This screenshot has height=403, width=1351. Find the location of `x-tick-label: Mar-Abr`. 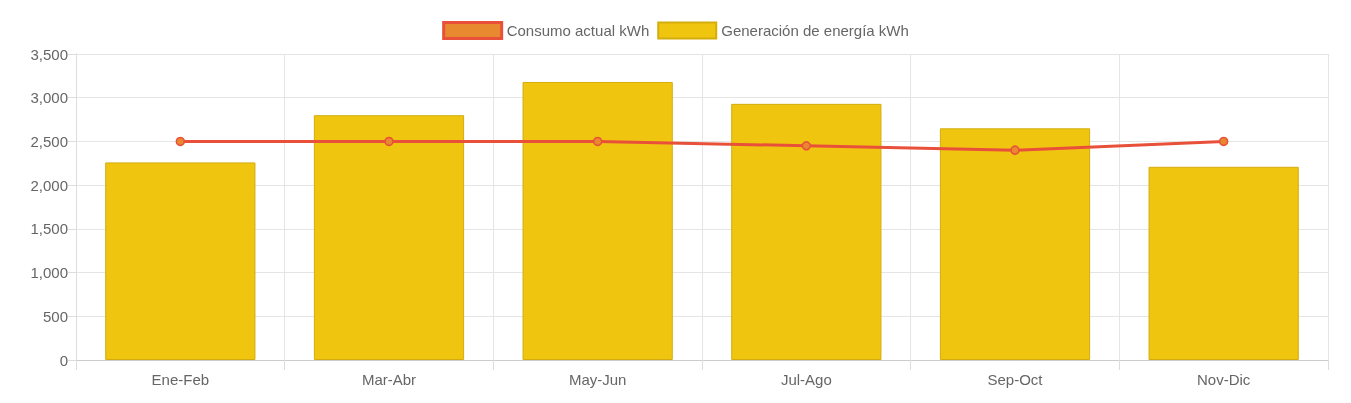

x-tick-label: Mar-Abr is located at coordinates (389, 379).